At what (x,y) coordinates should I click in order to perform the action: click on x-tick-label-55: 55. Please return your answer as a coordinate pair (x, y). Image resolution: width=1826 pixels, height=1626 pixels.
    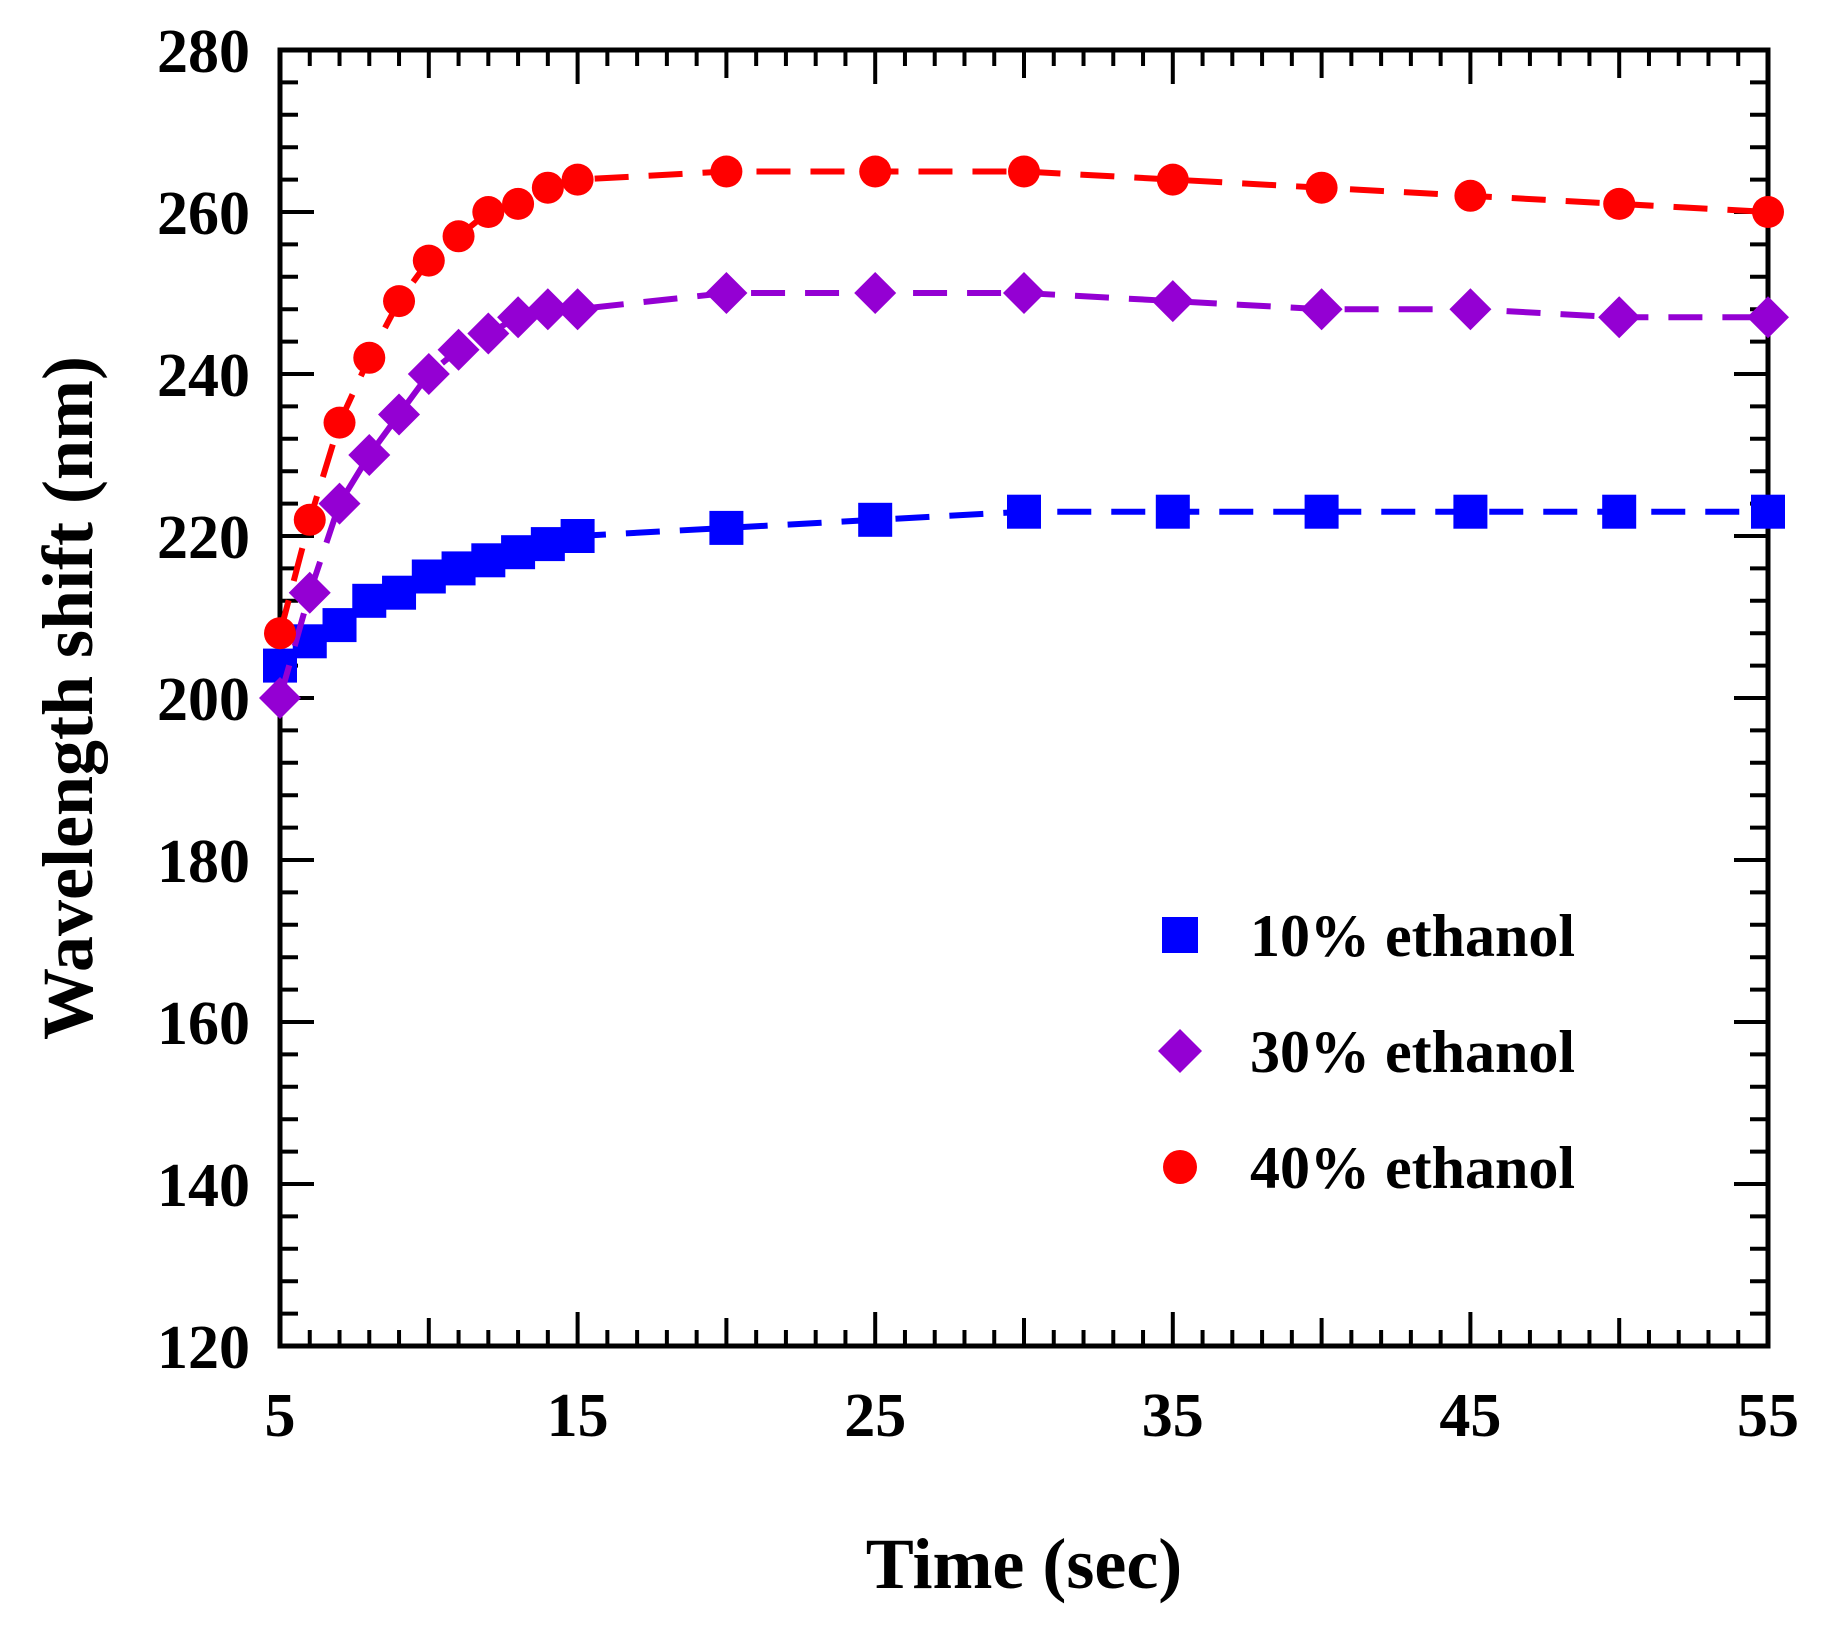
    Looking at the image, I should click on (1768, 1416).